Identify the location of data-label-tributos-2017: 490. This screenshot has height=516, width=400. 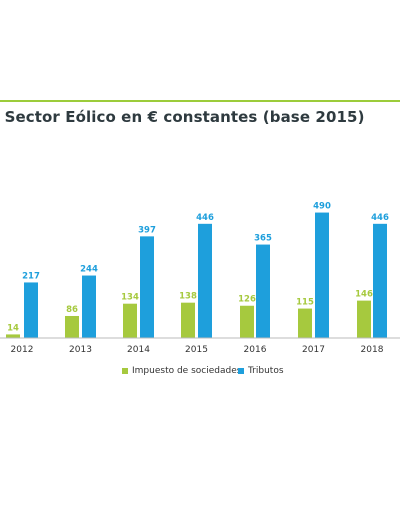
(322, 207).